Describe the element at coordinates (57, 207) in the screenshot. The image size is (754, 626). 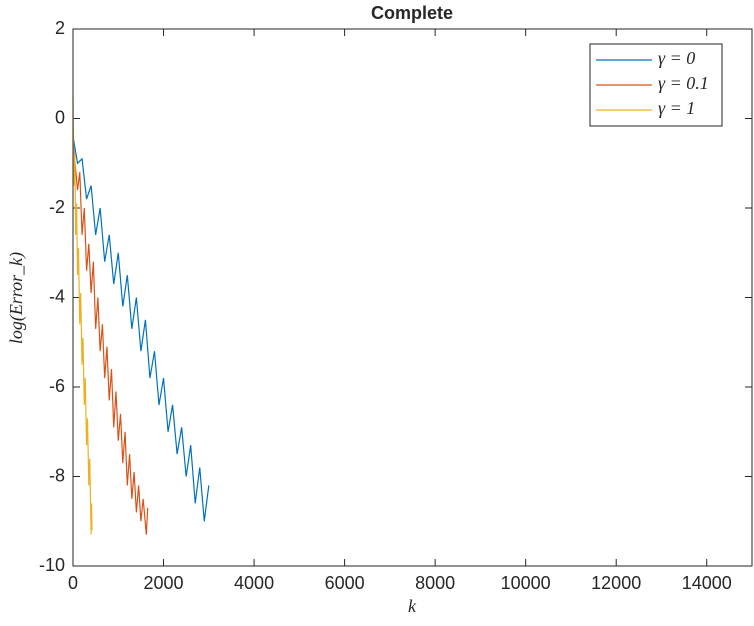
I see `y-tick-label: -2` at that location.